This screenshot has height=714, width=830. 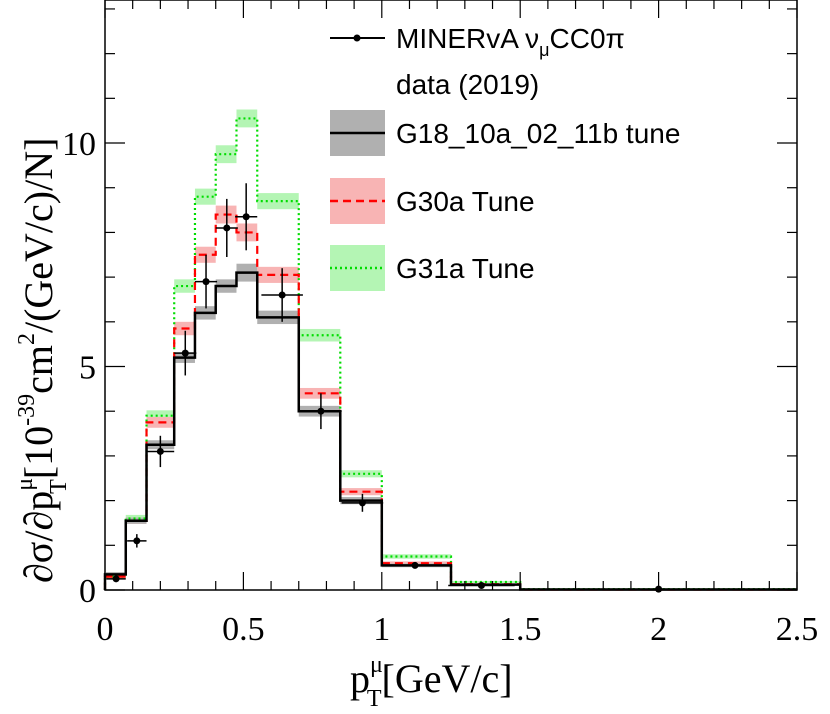 I want to click on legend-data-sub: μ, so click(x=544, y=50).